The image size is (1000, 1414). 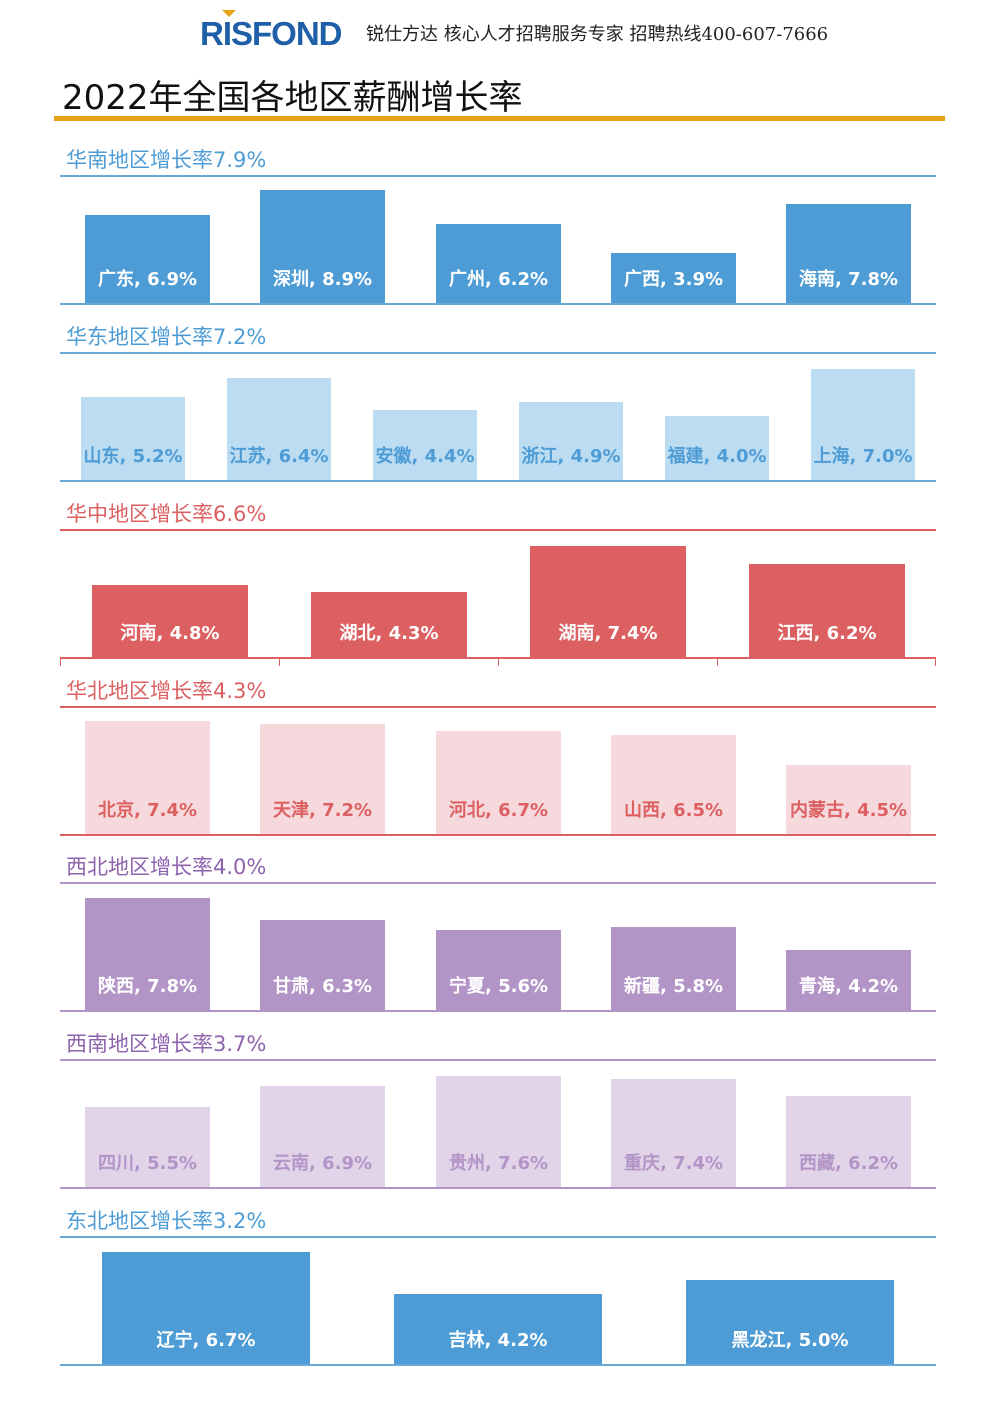 What do you see at coordinates (608, 633) in the screenshot?
I see `bar-data-label: 湖南, 7.4%` at bounding box center [608, 633].